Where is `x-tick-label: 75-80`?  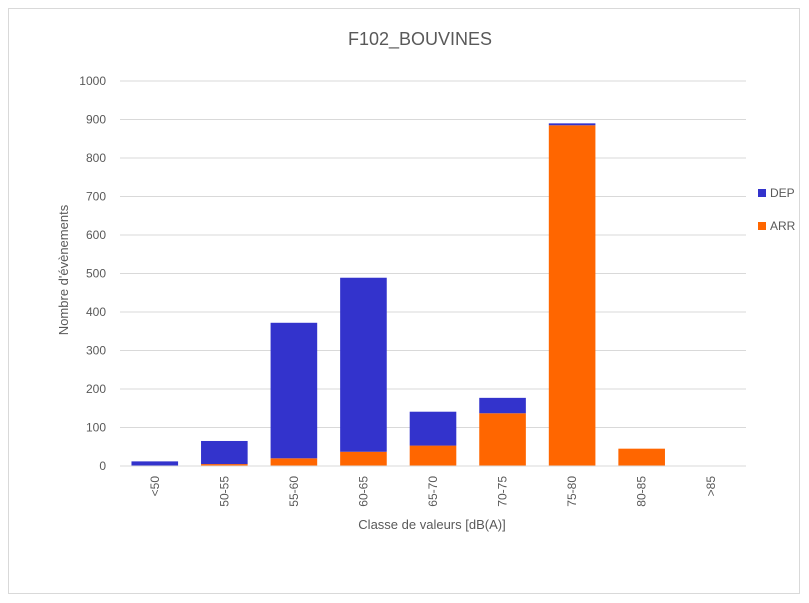
x-tick-label: 75-80 is located at coordinates (572, 491).